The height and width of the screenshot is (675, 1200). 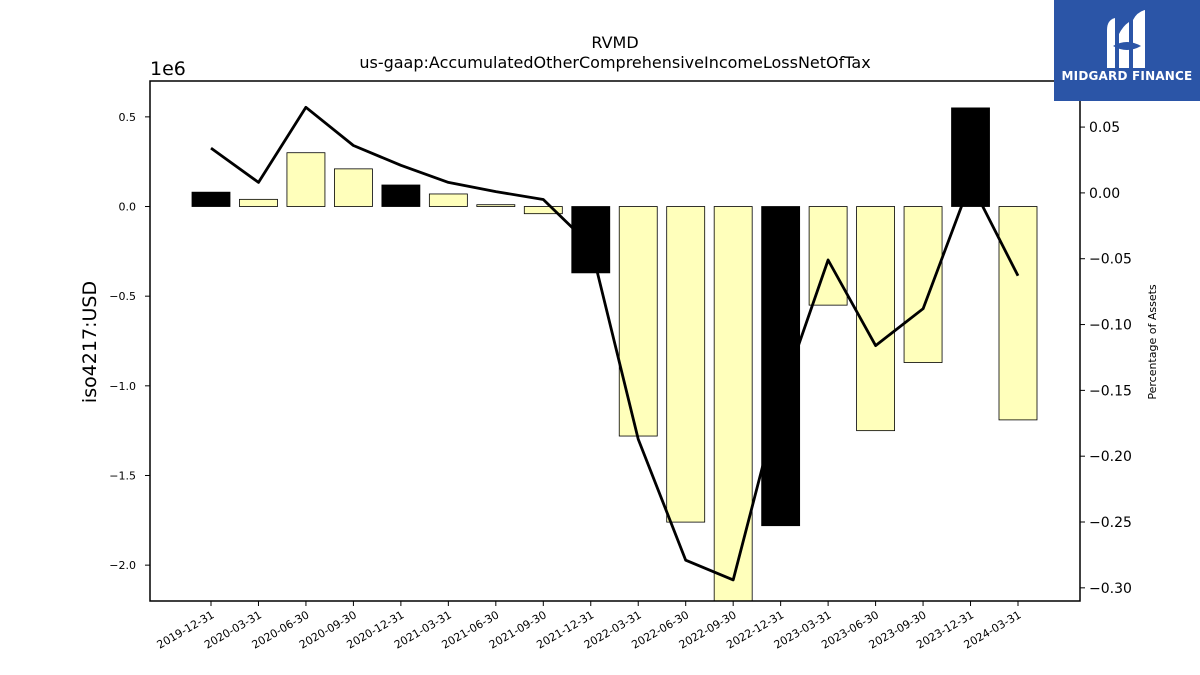 I want to click on y-tick-label: 0.5, so click(x=128, y=117).